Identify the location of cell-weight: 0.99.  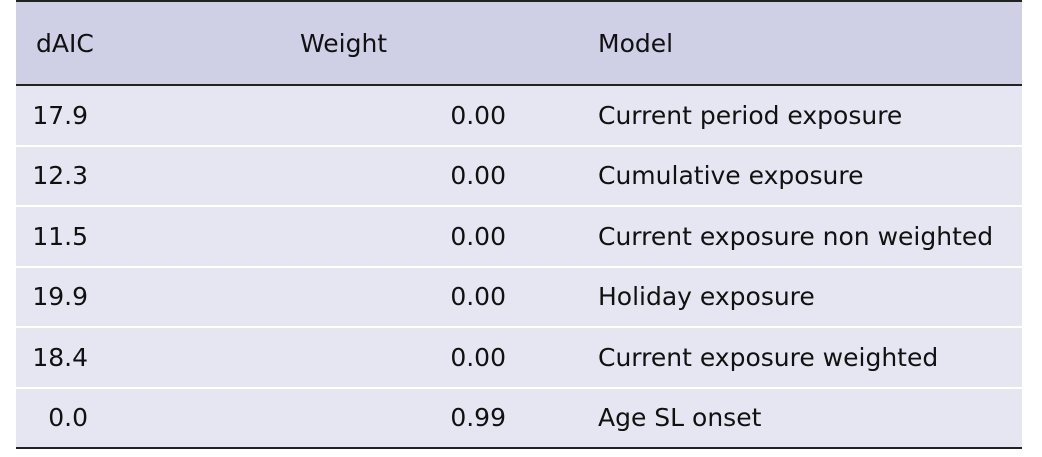
(368, 418).